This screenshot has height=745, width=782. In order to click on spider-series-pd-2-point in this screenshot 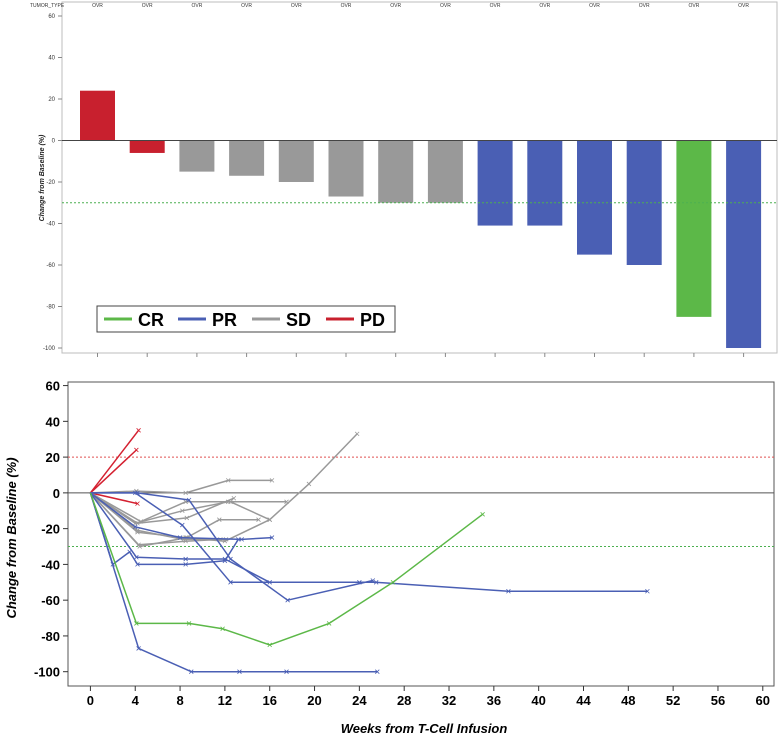, I will do `click(136, 450)`.